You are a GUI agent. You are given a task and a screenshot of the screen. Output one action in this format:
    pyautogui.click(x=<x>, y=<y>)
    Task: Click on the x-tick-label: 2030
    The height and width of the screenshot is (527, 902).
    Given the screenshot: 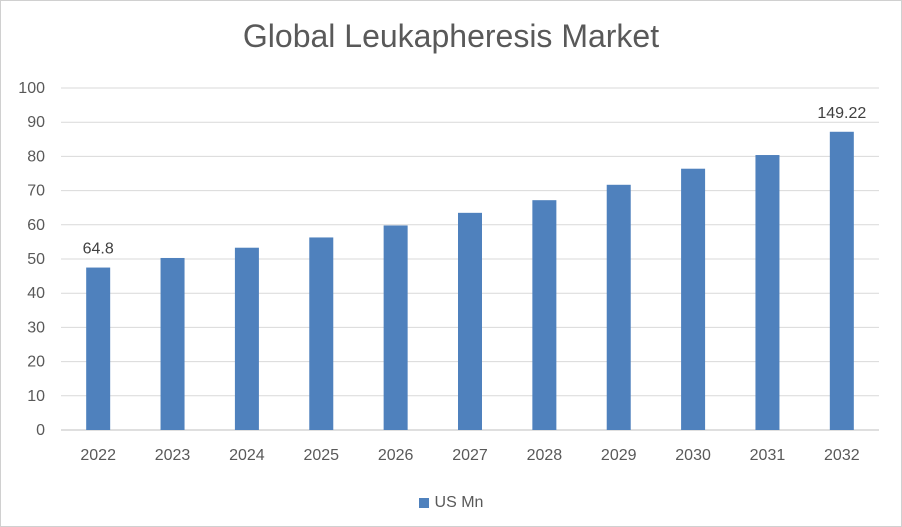 What is the action you would take?
    pyautogui.click(x=693, y=455)
    